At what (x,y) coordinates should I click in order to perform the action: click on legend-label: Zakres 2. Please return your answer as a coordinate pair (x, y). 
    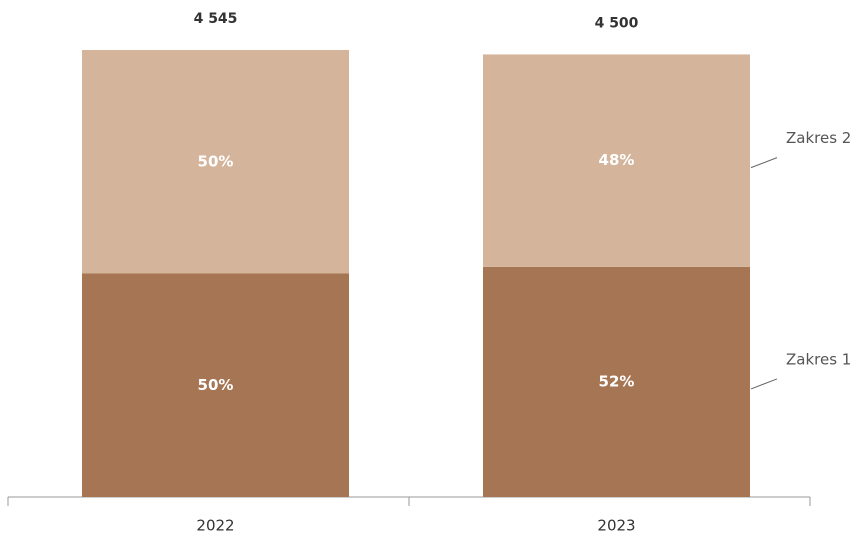
    Looking at the image, I should click on (818, 138).